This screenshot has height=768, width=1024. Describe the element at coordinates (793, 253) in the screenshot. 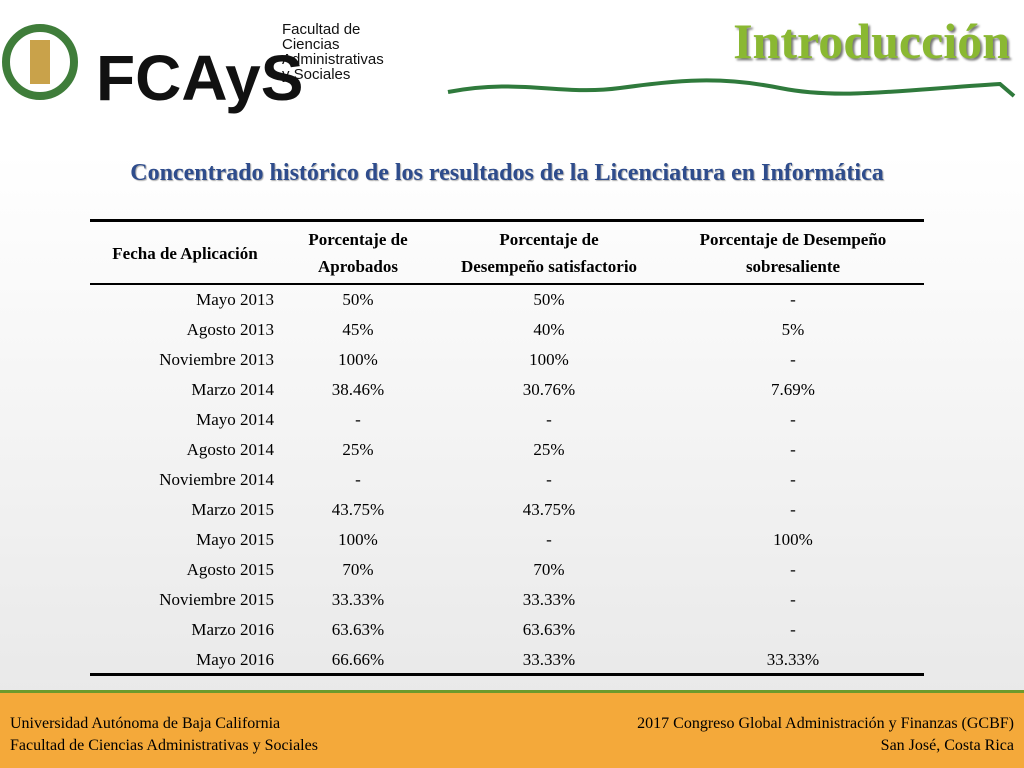

I see `column-header: Porcentaje de Desempeño sobresaliente` at that location.